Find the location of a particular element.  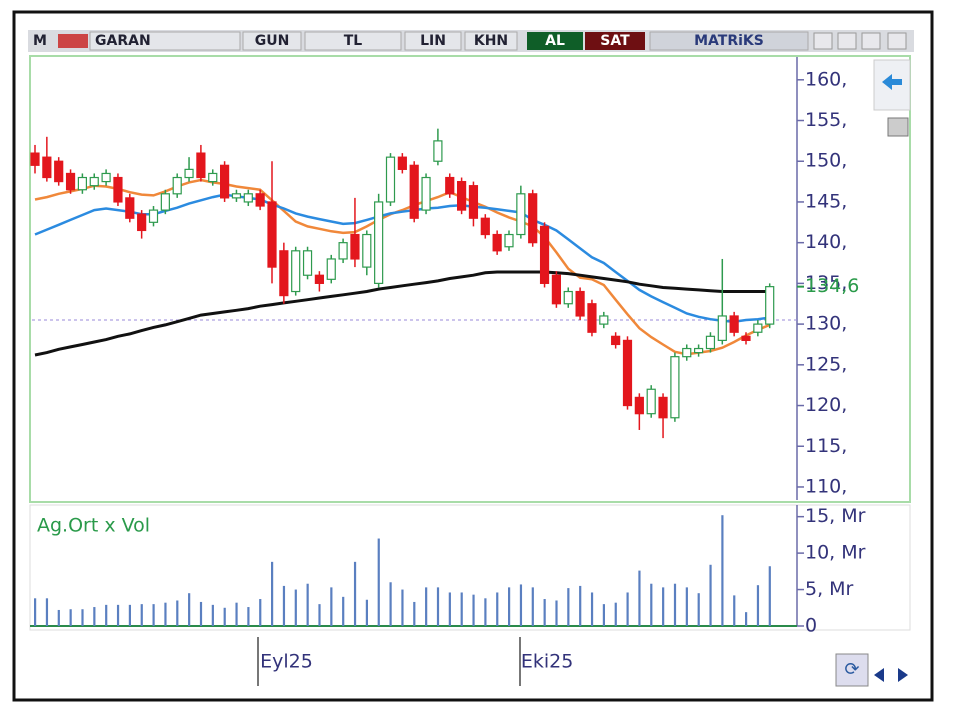

refresh-button is located at coordinates (852, 670).